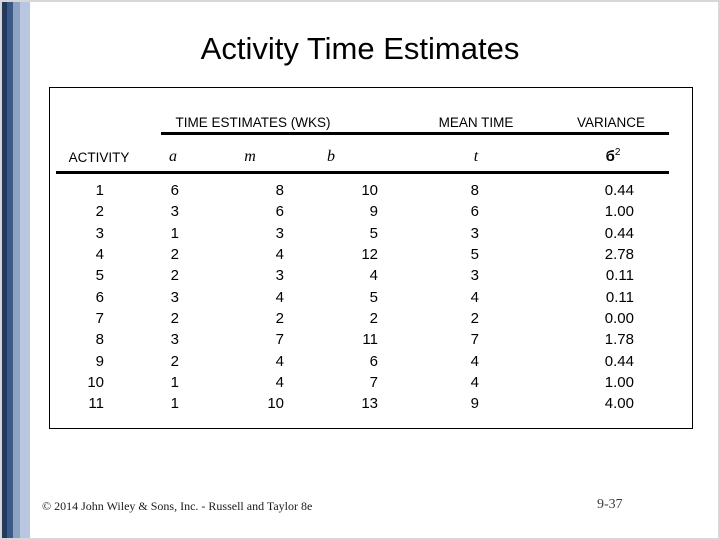 This screenshot has width=720, height=540. Describe the element at coordinates (331, 156) in the screenshot. I see `column-header-b: b` at that location.